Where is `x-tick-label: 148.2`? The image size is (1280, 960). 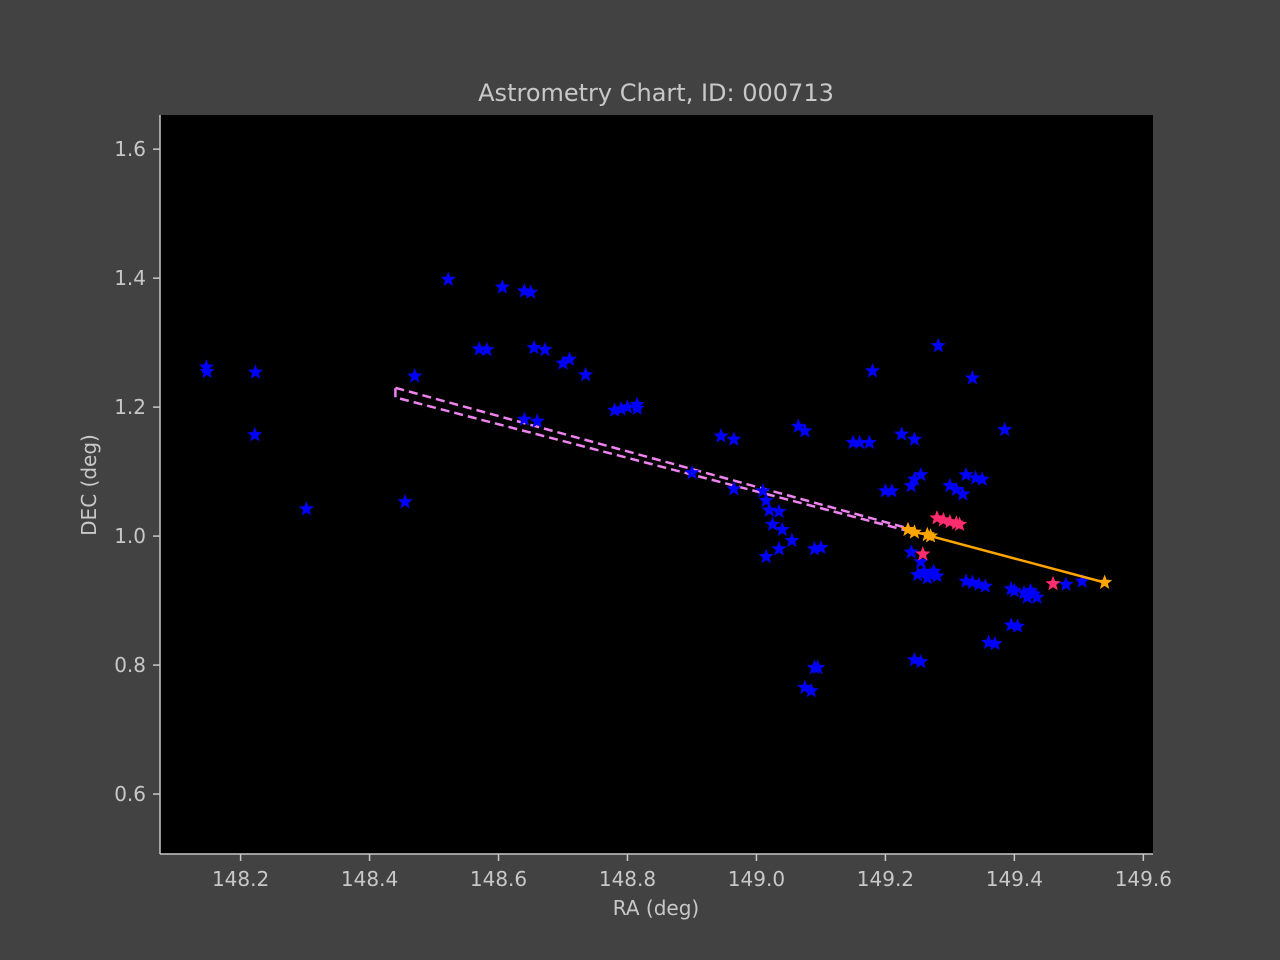 x-tick-label: 148.2 is located at coordinates (240, 879).